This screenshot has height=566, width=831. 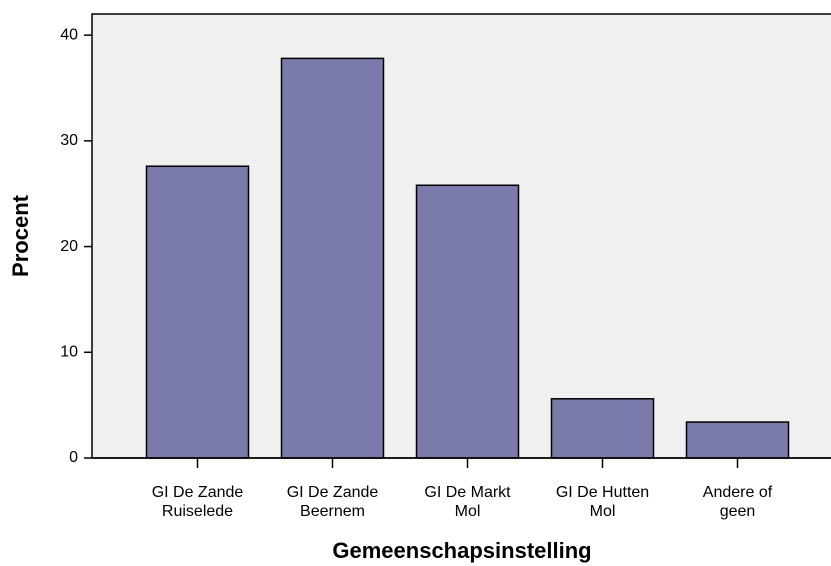 I want to click on y-tick-label: 40, so click(x=69, y=34).